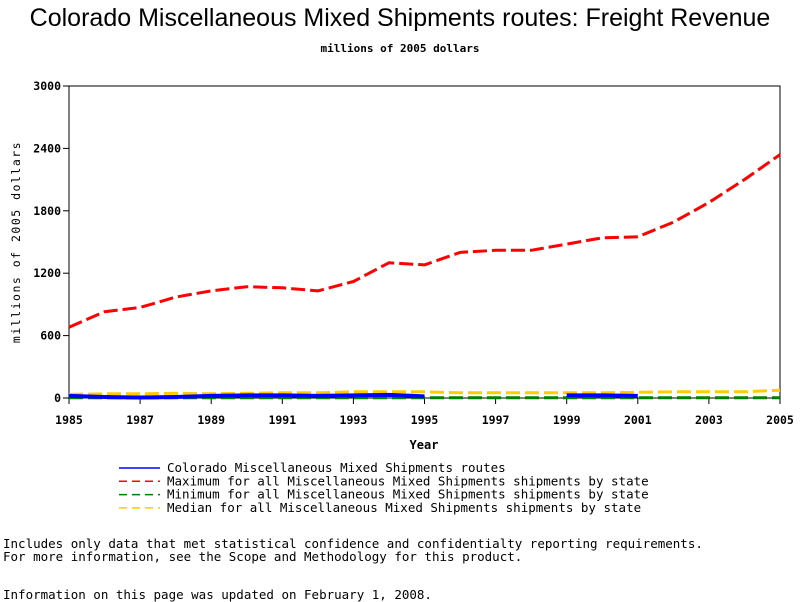 The height and width of the screenshot is (602, 800). I want to click on x-tick-label: 1997, so click(496, 420).